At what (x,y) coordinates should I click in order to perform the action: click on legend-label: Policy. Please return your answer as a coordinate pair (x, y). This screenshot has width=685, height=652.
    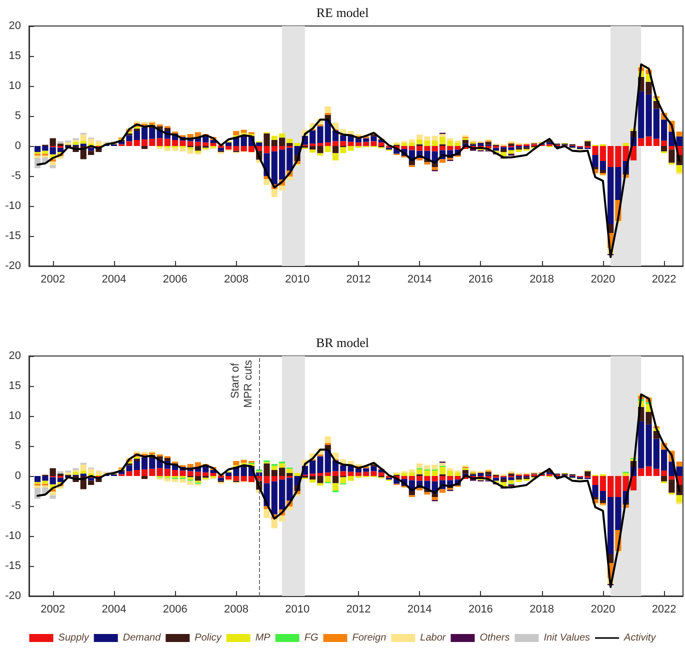
    Looking at the image, I should click on (208, 638).